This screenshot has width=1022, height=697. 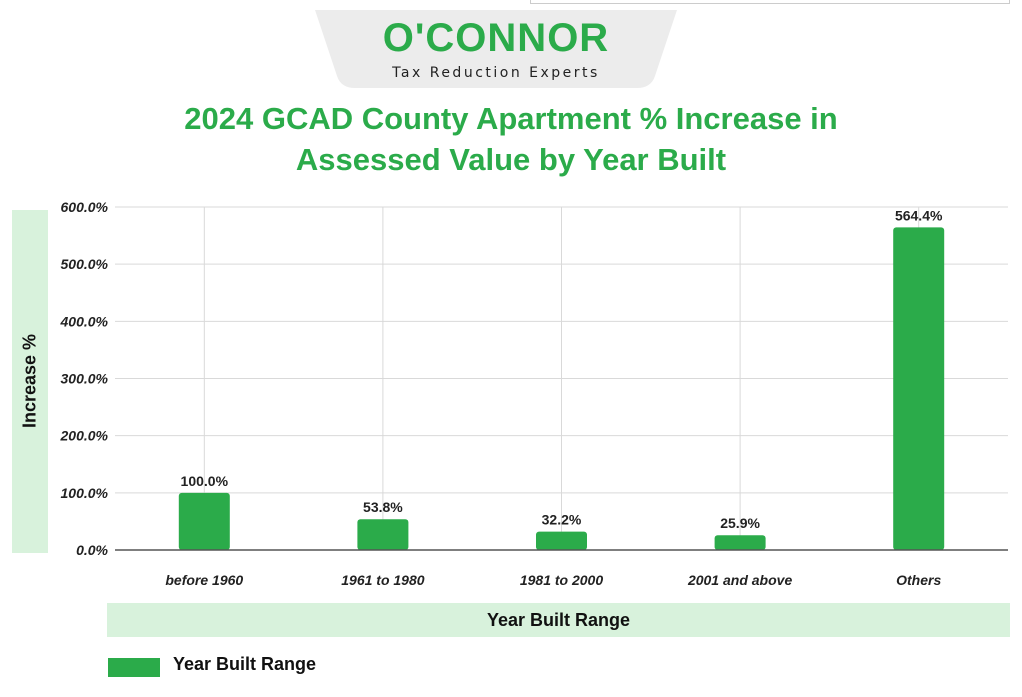 I want to click on y-tick-label: 400.0%, so click(x=84, y=321).